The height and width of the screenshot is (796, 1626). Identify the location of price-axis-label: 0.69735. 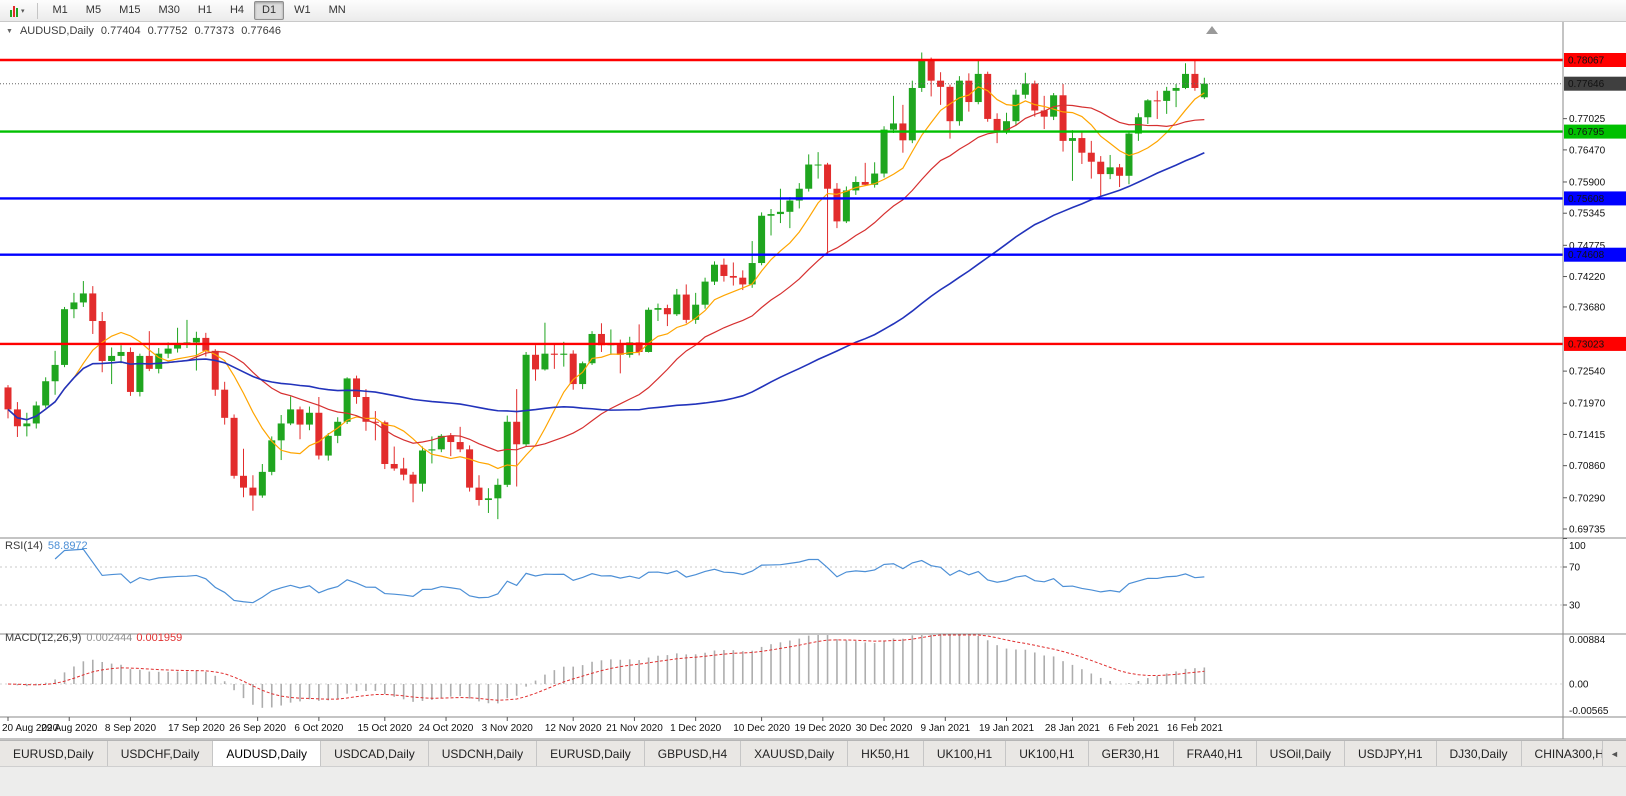
(1587, 530).